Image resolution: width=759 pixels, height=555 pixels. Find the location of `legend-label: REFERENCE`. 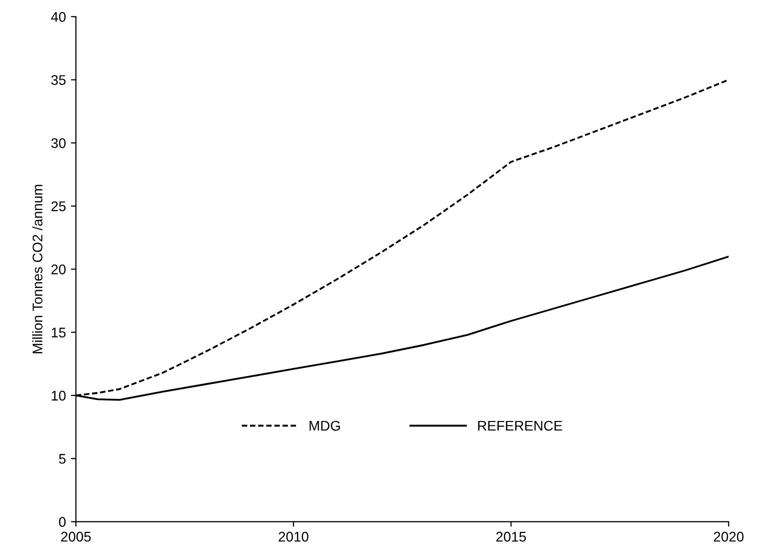

legend-label: REFERENCE is located at coordinates (520, 425).